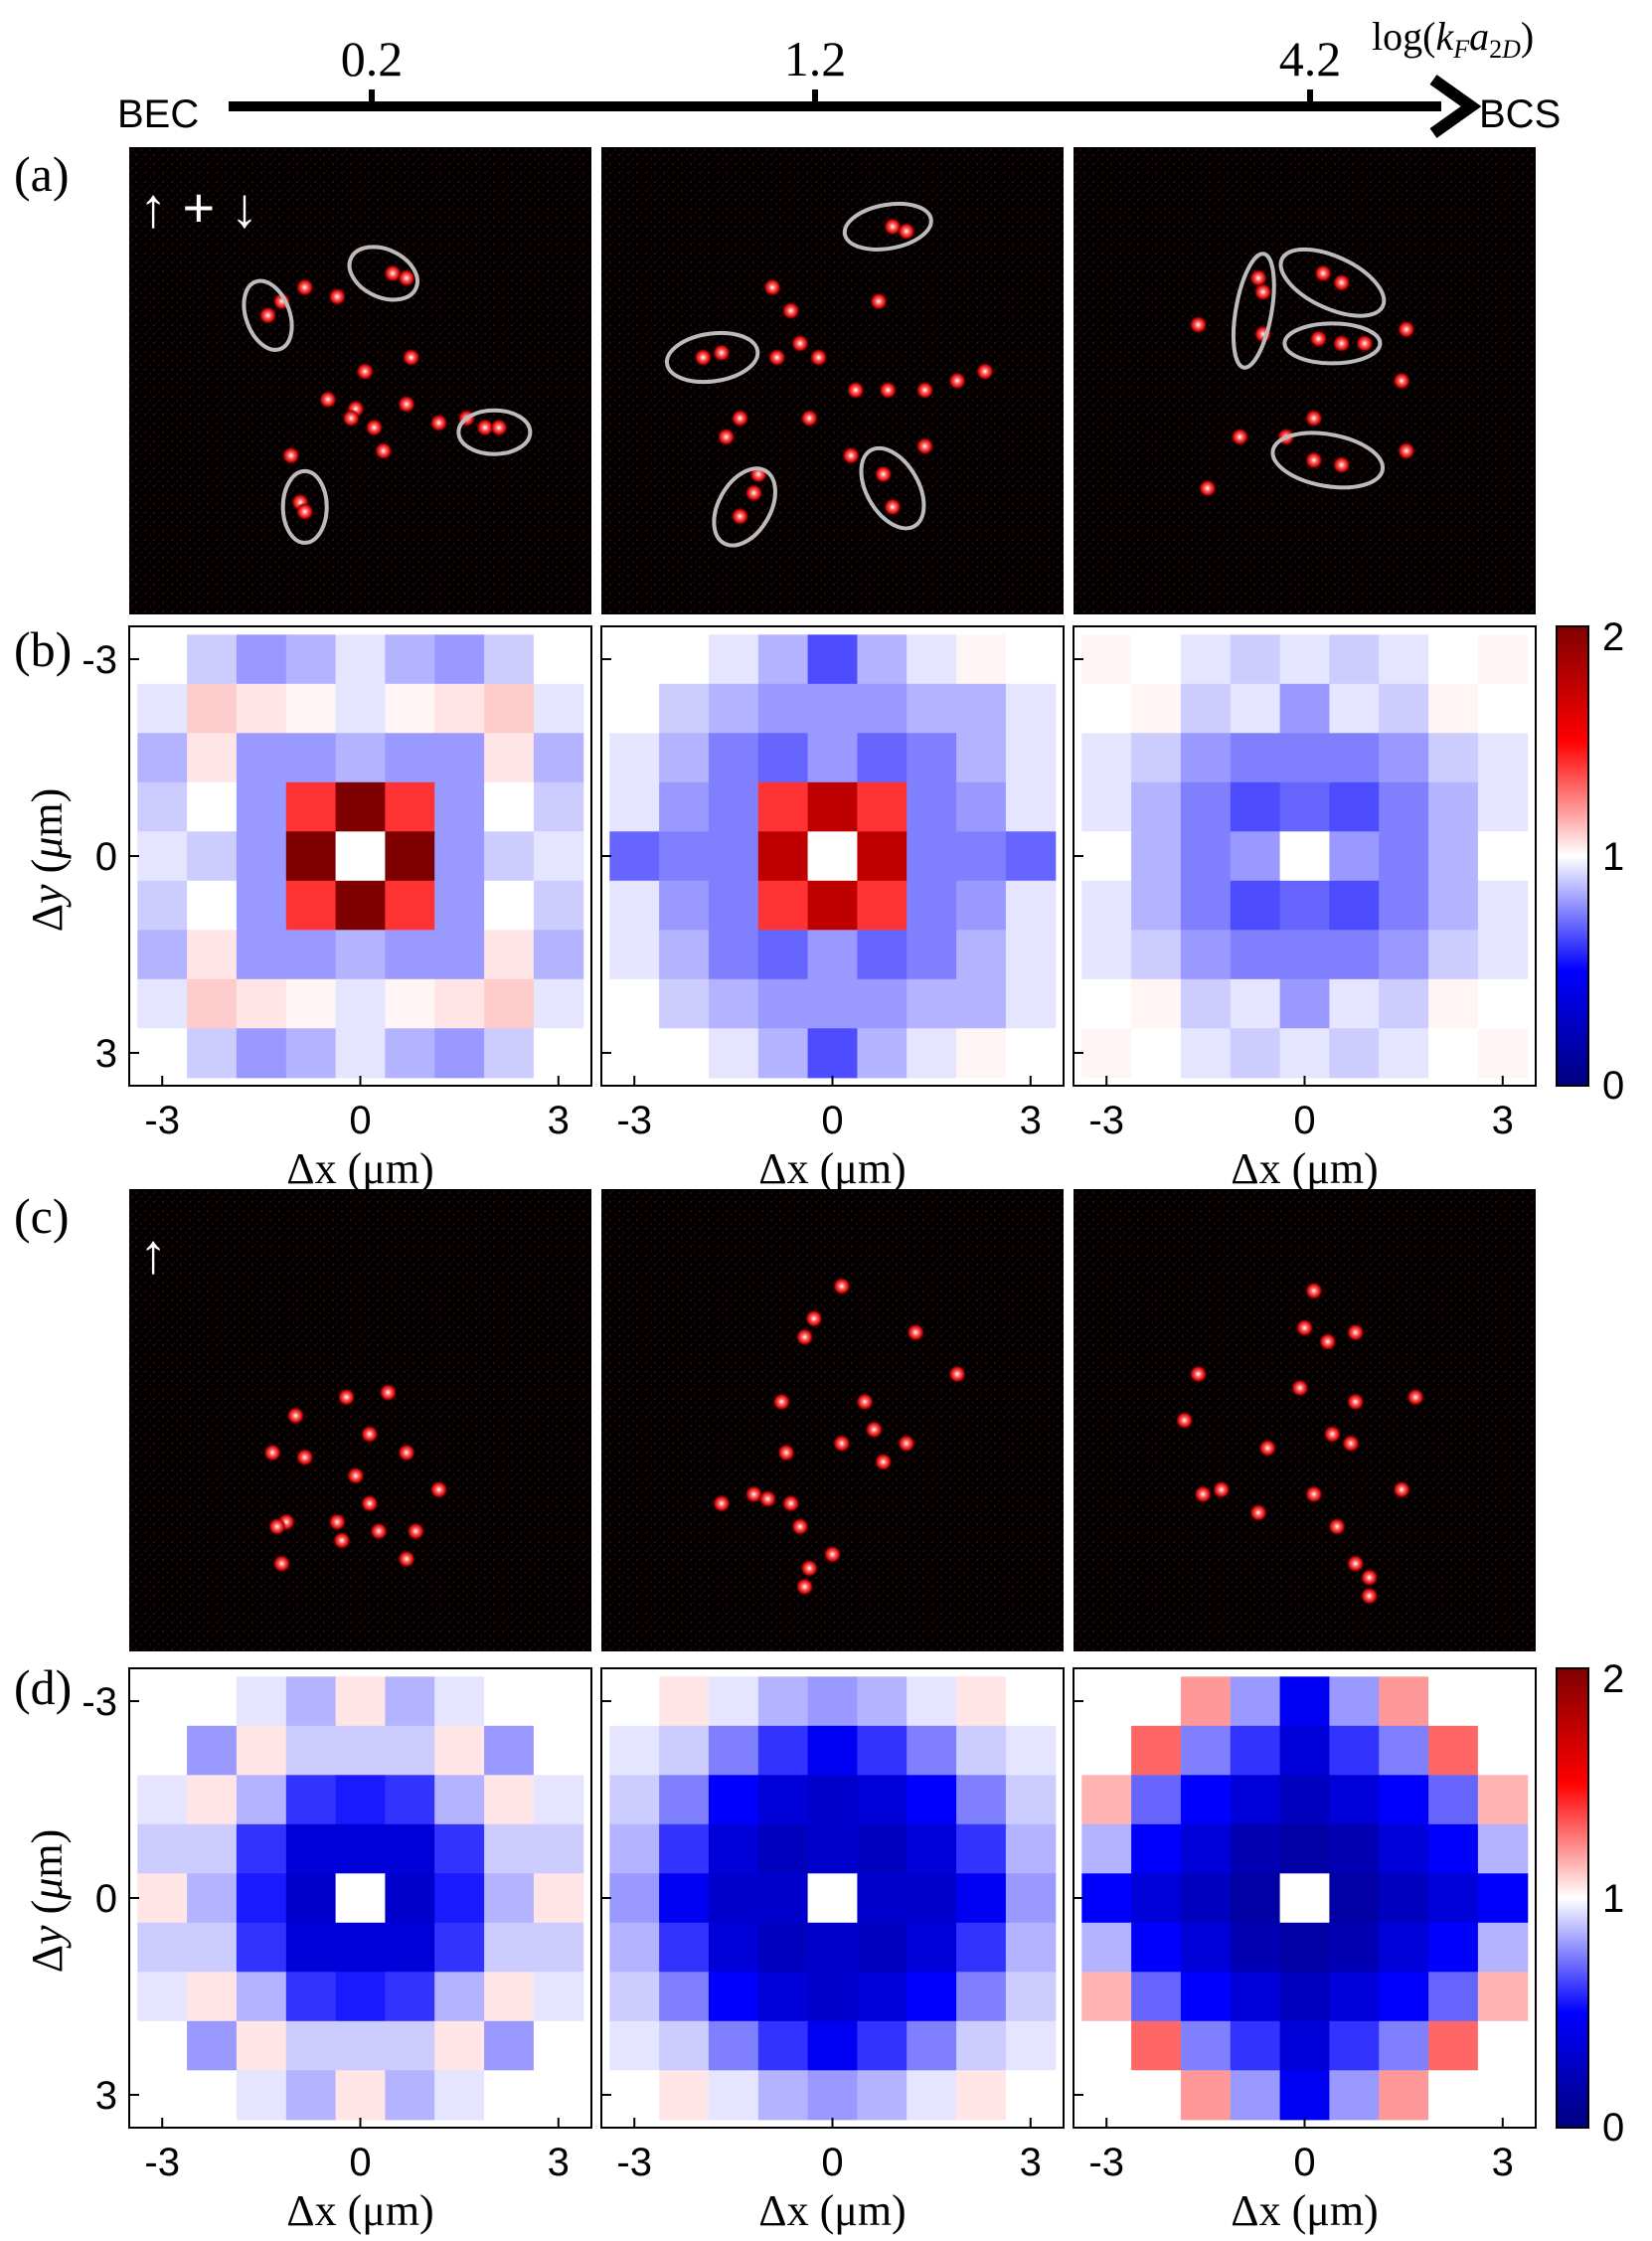  Describe the element at coordinates (1455, 106) in the screenshot. I see `axis-arrow-head` at that location.